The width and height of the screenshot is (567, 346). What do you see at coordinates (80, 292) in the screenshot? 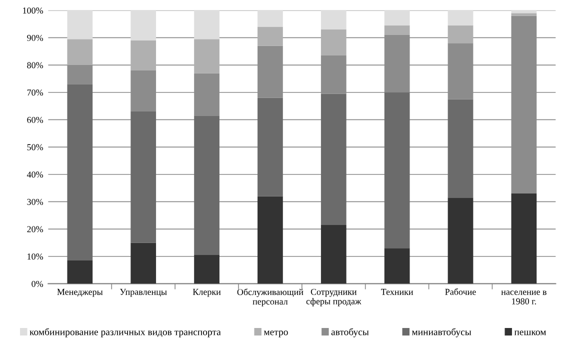
I see `x-tick-label: Менеджеры` at bounding box center [80, 292].